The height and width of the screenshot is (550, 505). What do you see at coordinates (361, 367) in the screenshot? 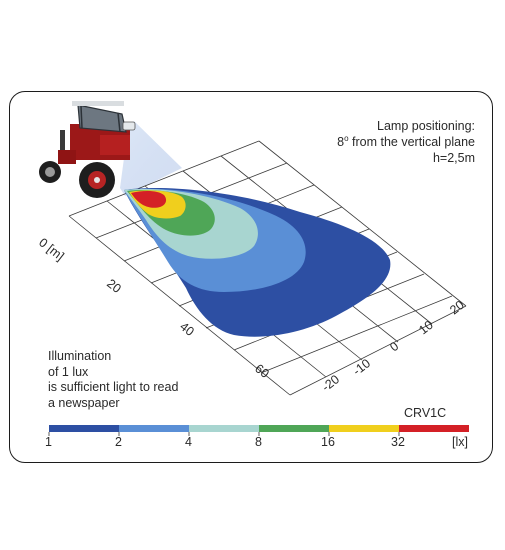
I see `y-axis-tick-minus-10: -10` at bounding box center [361, 367].